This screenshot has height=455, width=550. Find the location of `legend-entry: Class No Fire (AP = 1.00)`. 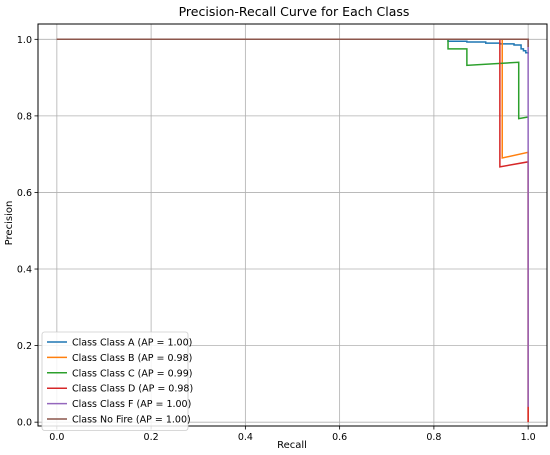

legend-entry: Class No Fire (AP = 1.00) is located at coordinates (131, 420).